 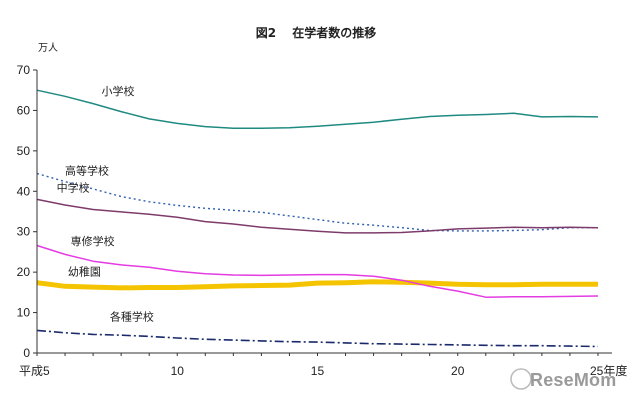 What do you see at coordinates (316, 32) in the screenshot?
I see `chart-title: 図2 在学者数の推移` at bounding box center [316, 32].